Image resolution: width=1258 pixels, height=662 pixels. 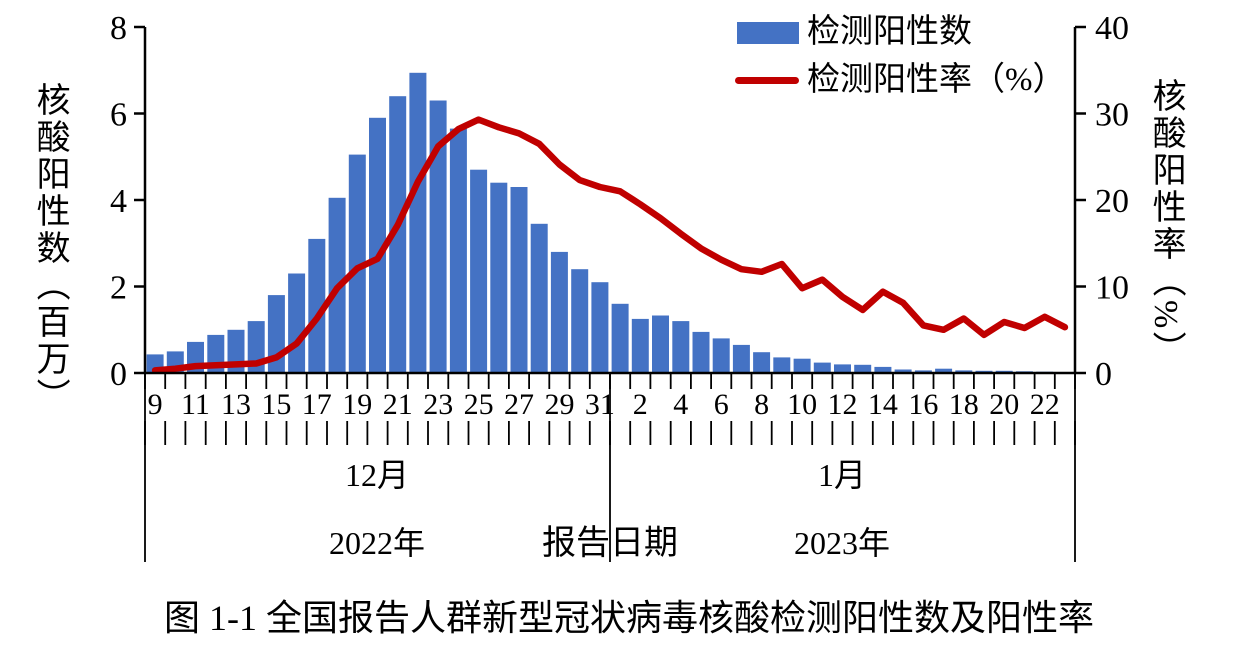 I want to click on x-day-label: 31, so click(x=600, y=404).